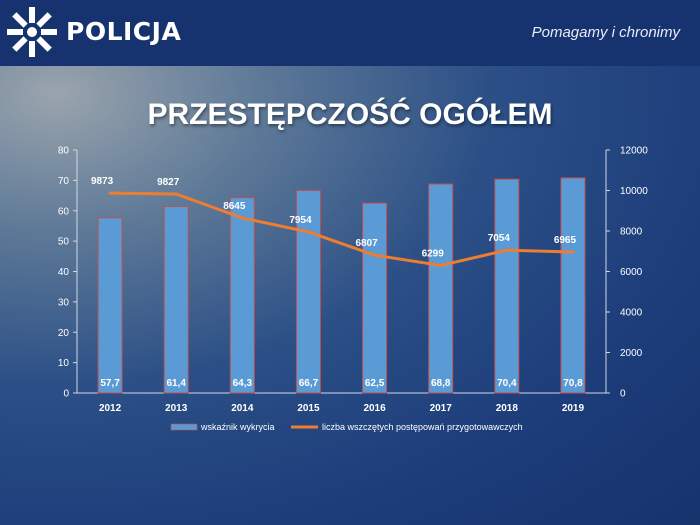 This screenshot has height=525, width=700. Describe the element at coordinates (375, 383) in the screenshot. I see `bar-data-label: 62,5` at that location.